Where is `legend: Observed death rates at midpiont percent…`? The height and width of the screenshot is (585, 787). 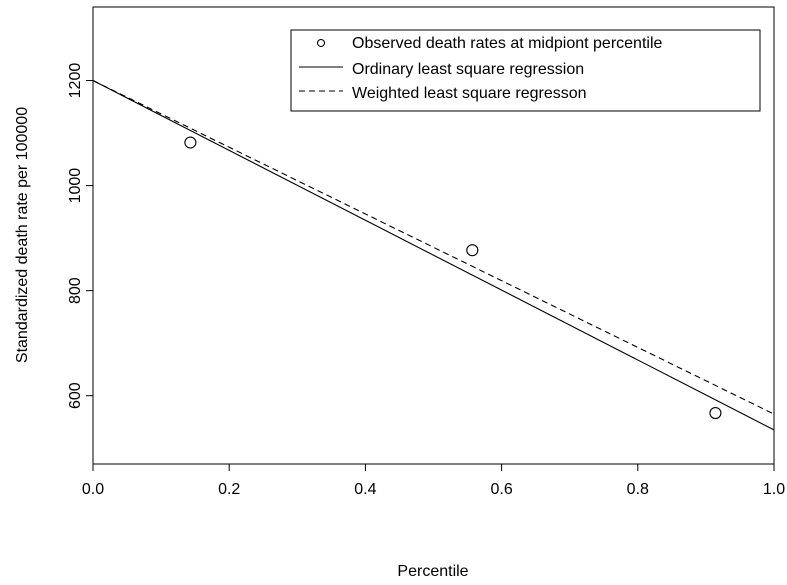
legend: Observed death rates at midpiont percent… is located at coordinates (525, 70).